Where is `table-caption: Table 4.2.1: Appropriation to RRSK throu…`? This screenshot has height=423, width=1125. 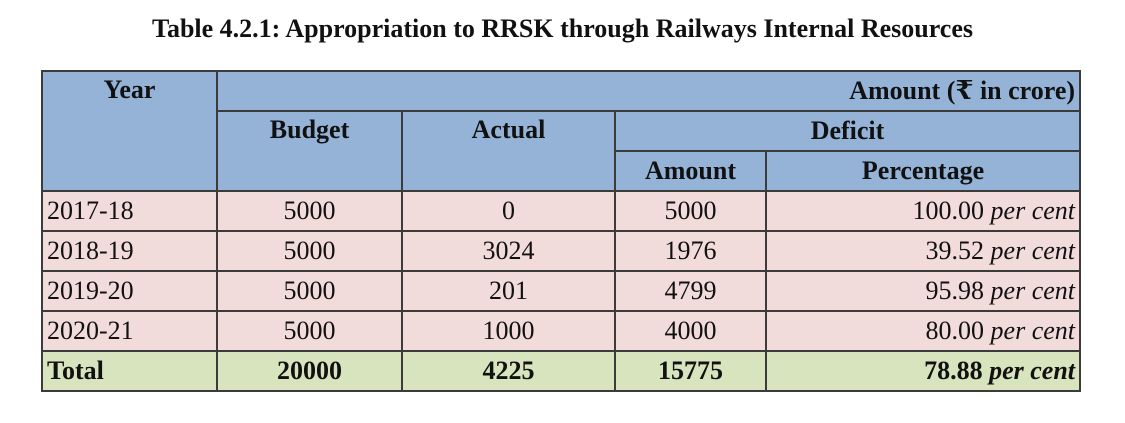
table-caption: Table 4.2.1: Appropriation to RRSK throu… is located at coordinates (562, 28).